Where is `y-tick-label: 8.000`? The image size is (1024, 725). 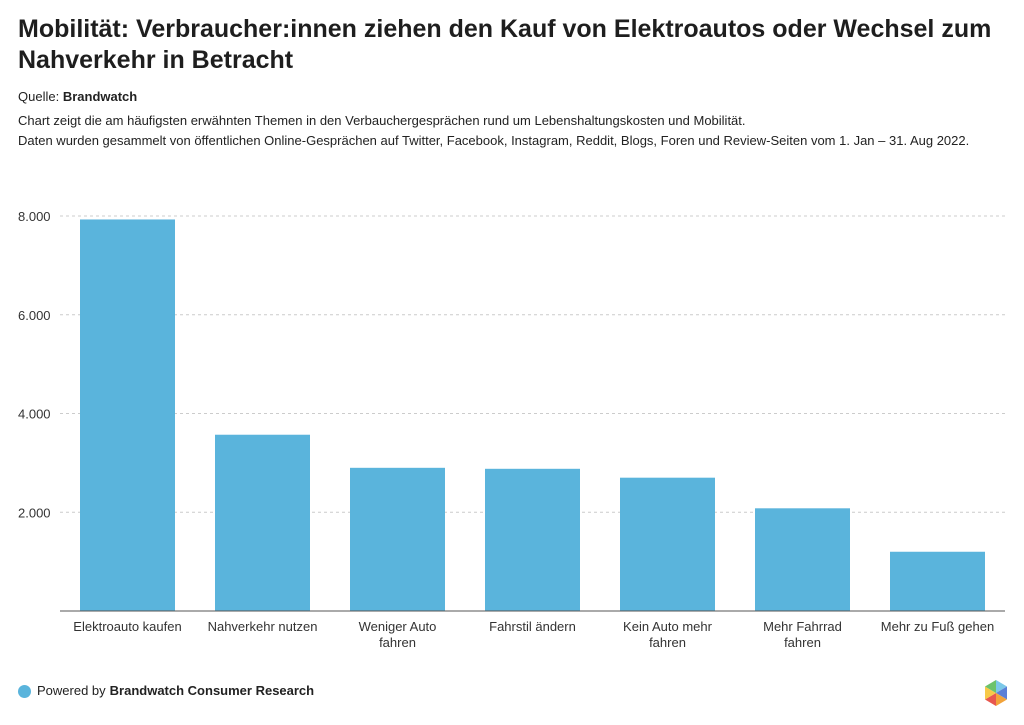 y-tick-label: 8.000 is located at coordinates (34, 216).